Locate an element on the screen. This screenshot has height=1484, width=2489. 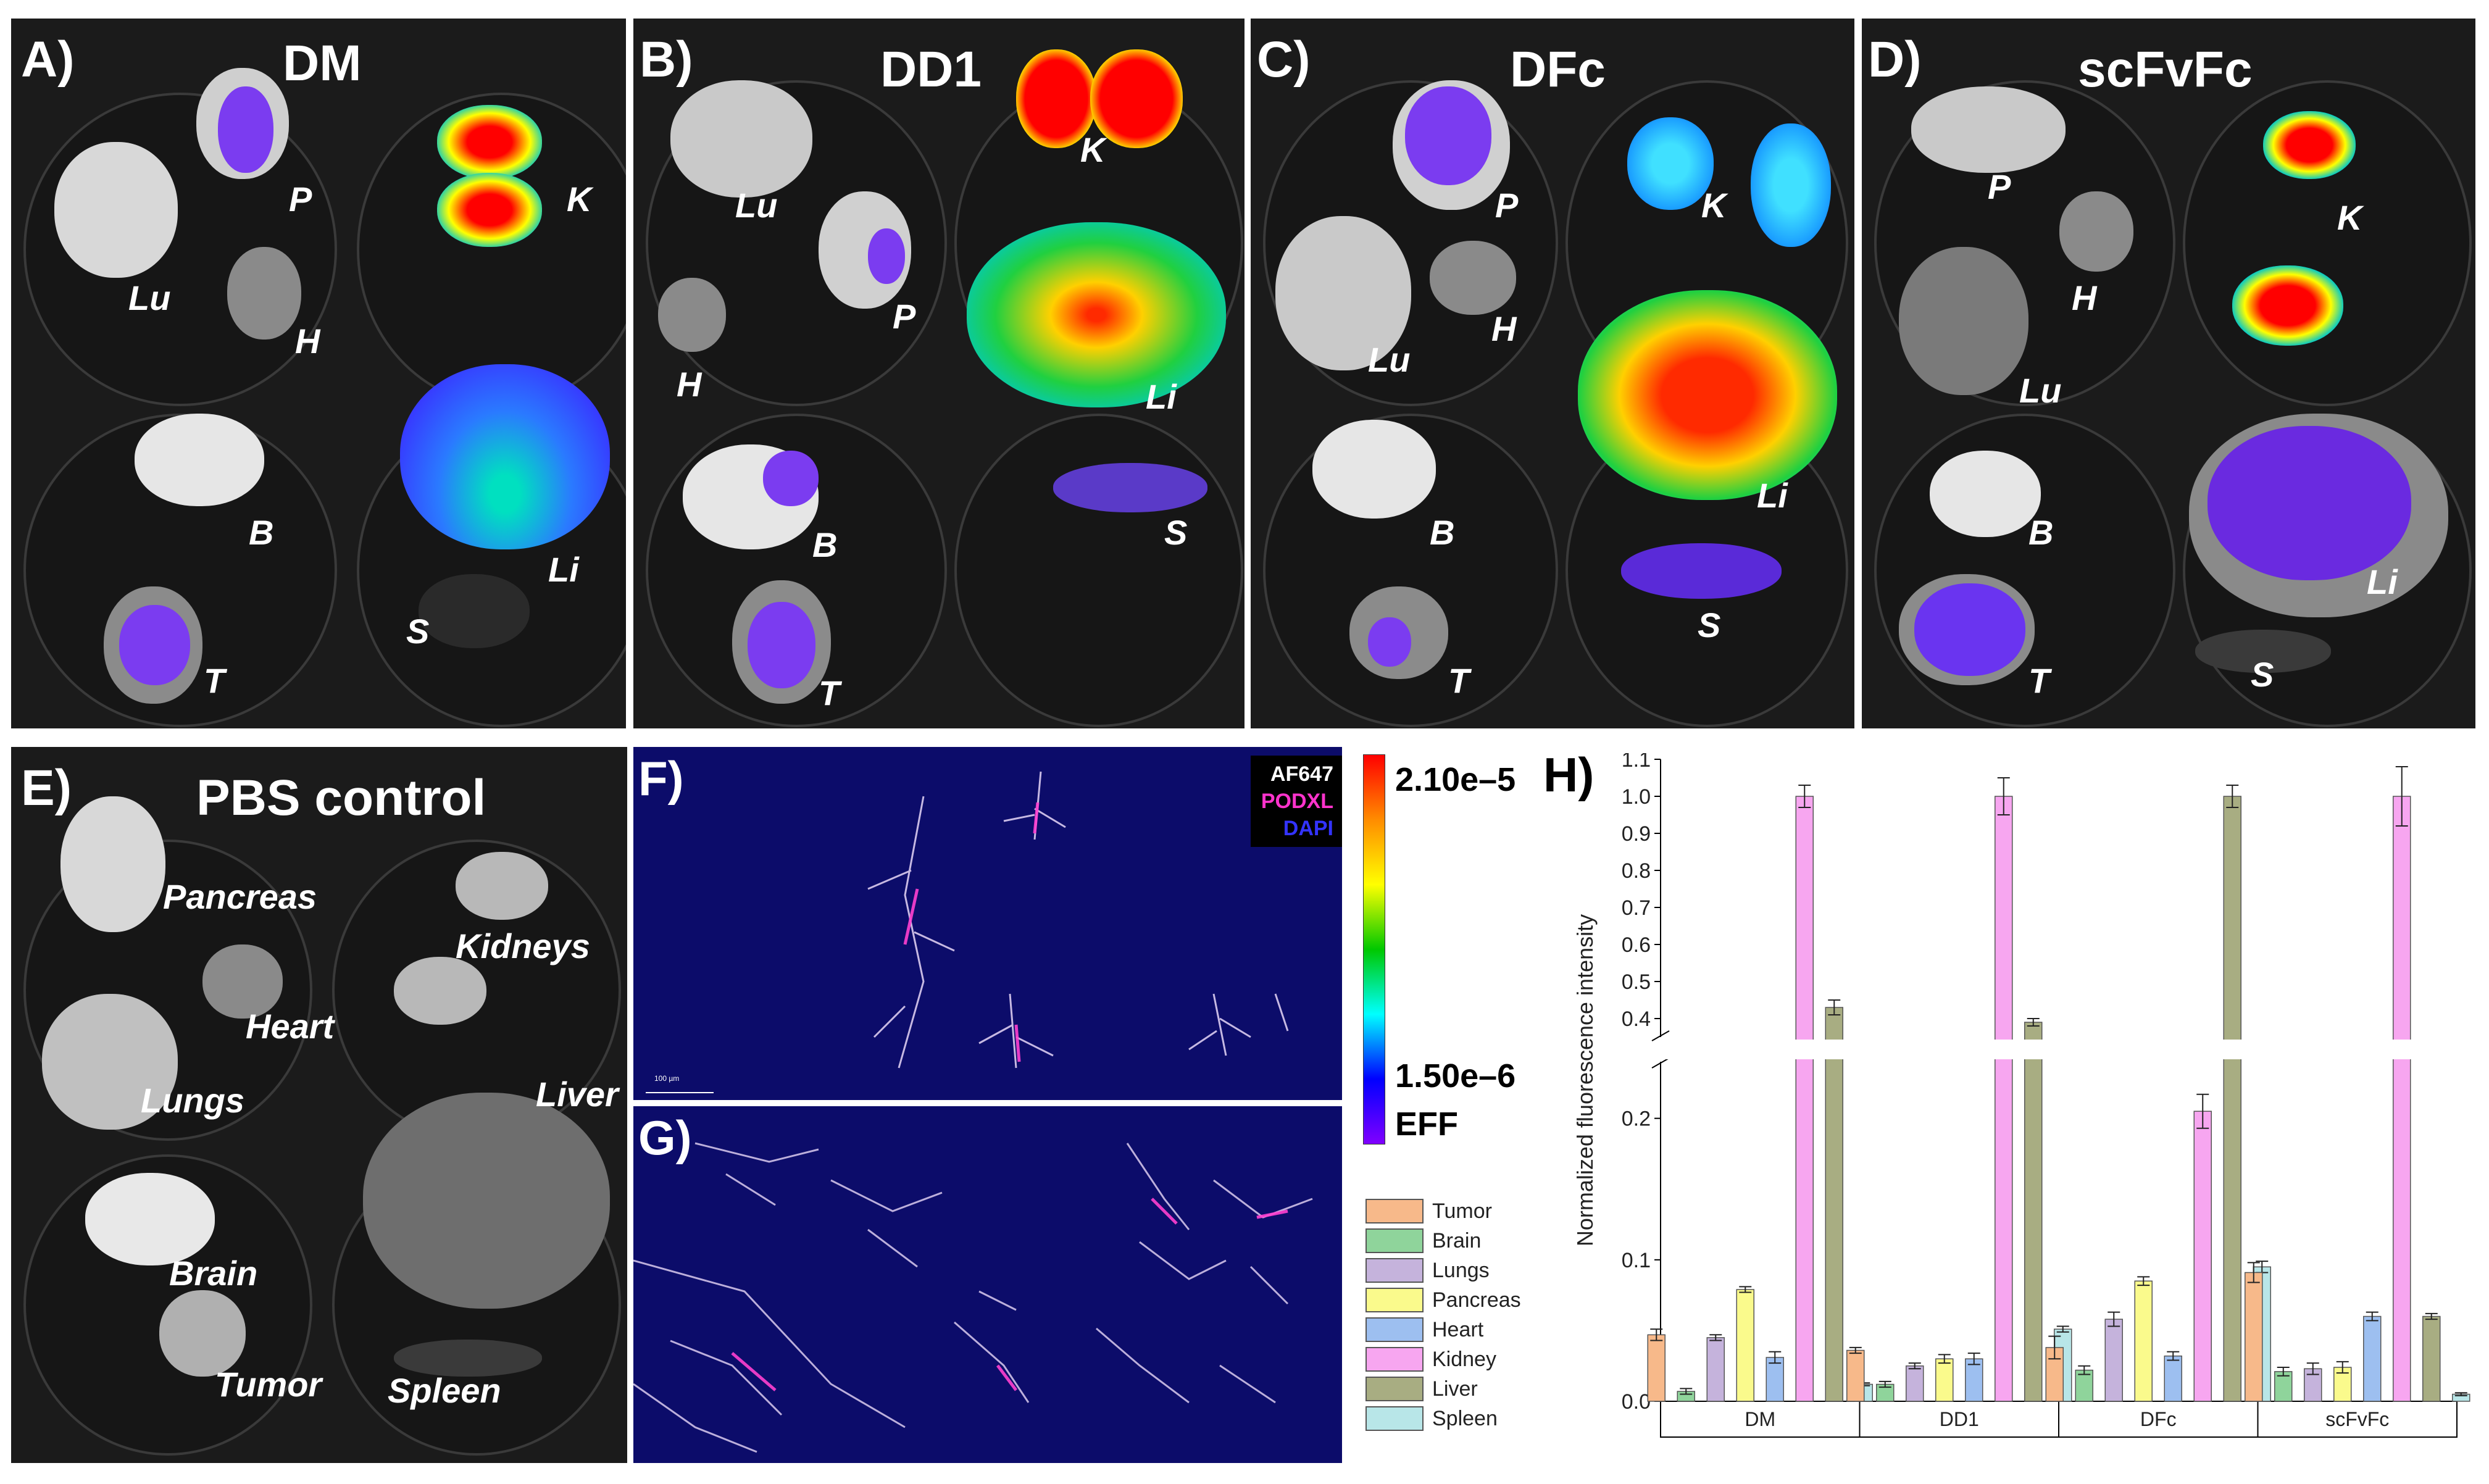
stain-legend: AF647 PODXL DAPI is located at coordinates (1296, 801).